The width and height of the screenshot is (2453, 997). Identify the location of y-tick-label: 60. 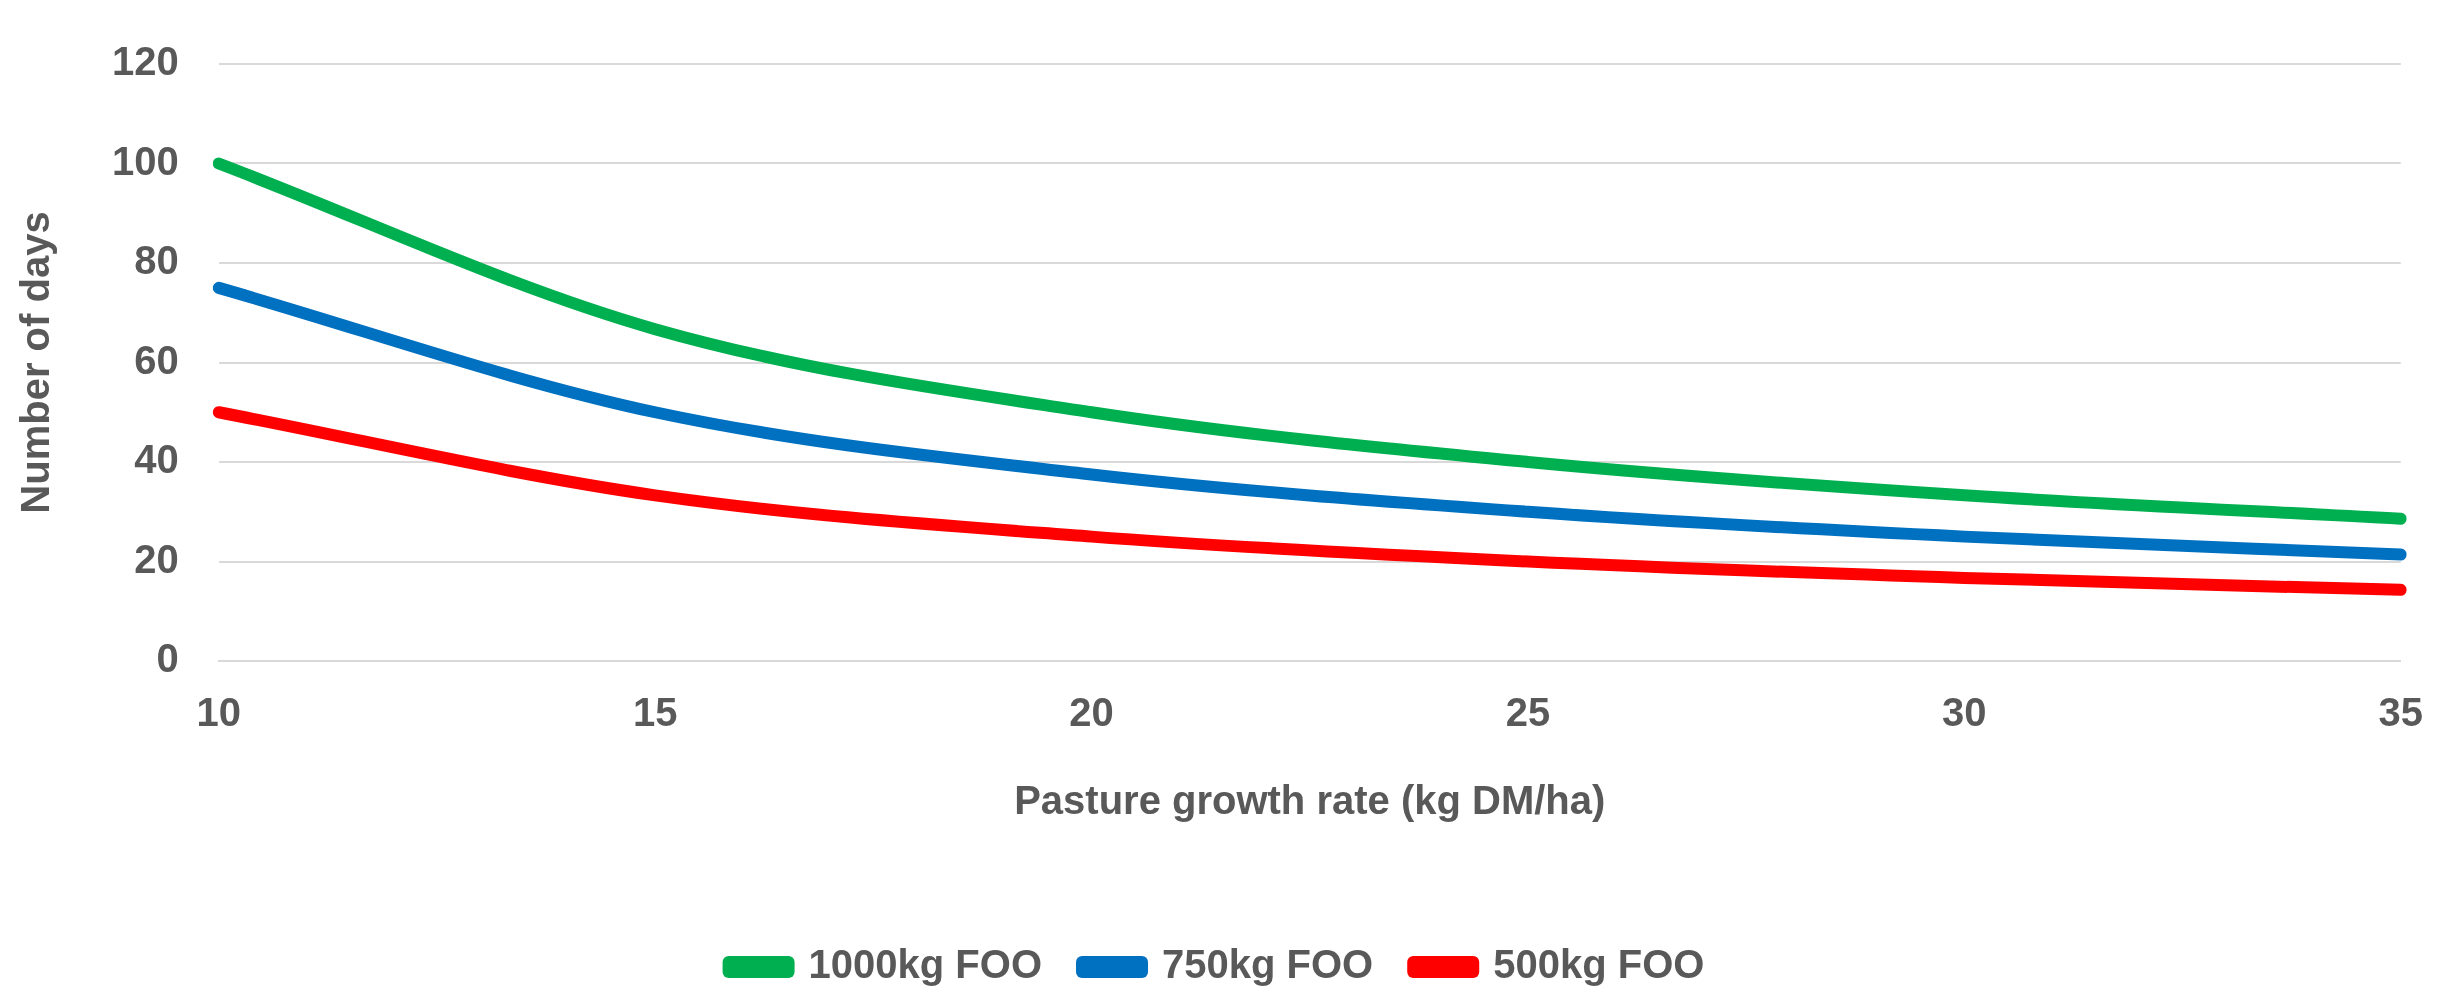
(156, 359).